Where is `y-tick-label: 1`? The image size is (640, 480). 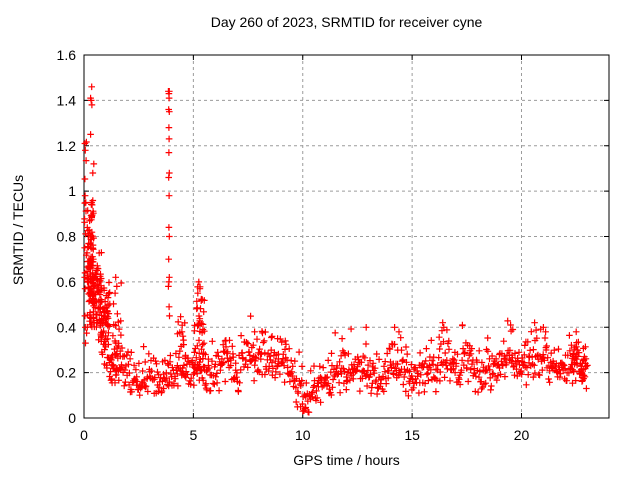
y-tick-label: 1 is located at coordinates (72, 191).